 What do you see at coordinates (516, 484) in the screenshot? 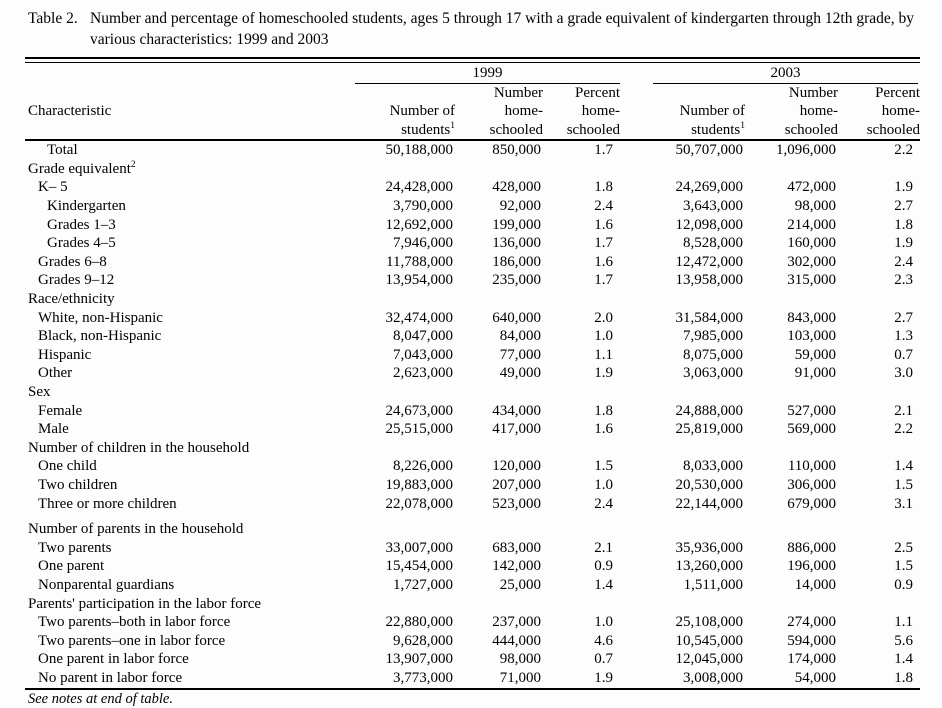
I see `table-cell: 207,000` at bounding box center [516, 484].